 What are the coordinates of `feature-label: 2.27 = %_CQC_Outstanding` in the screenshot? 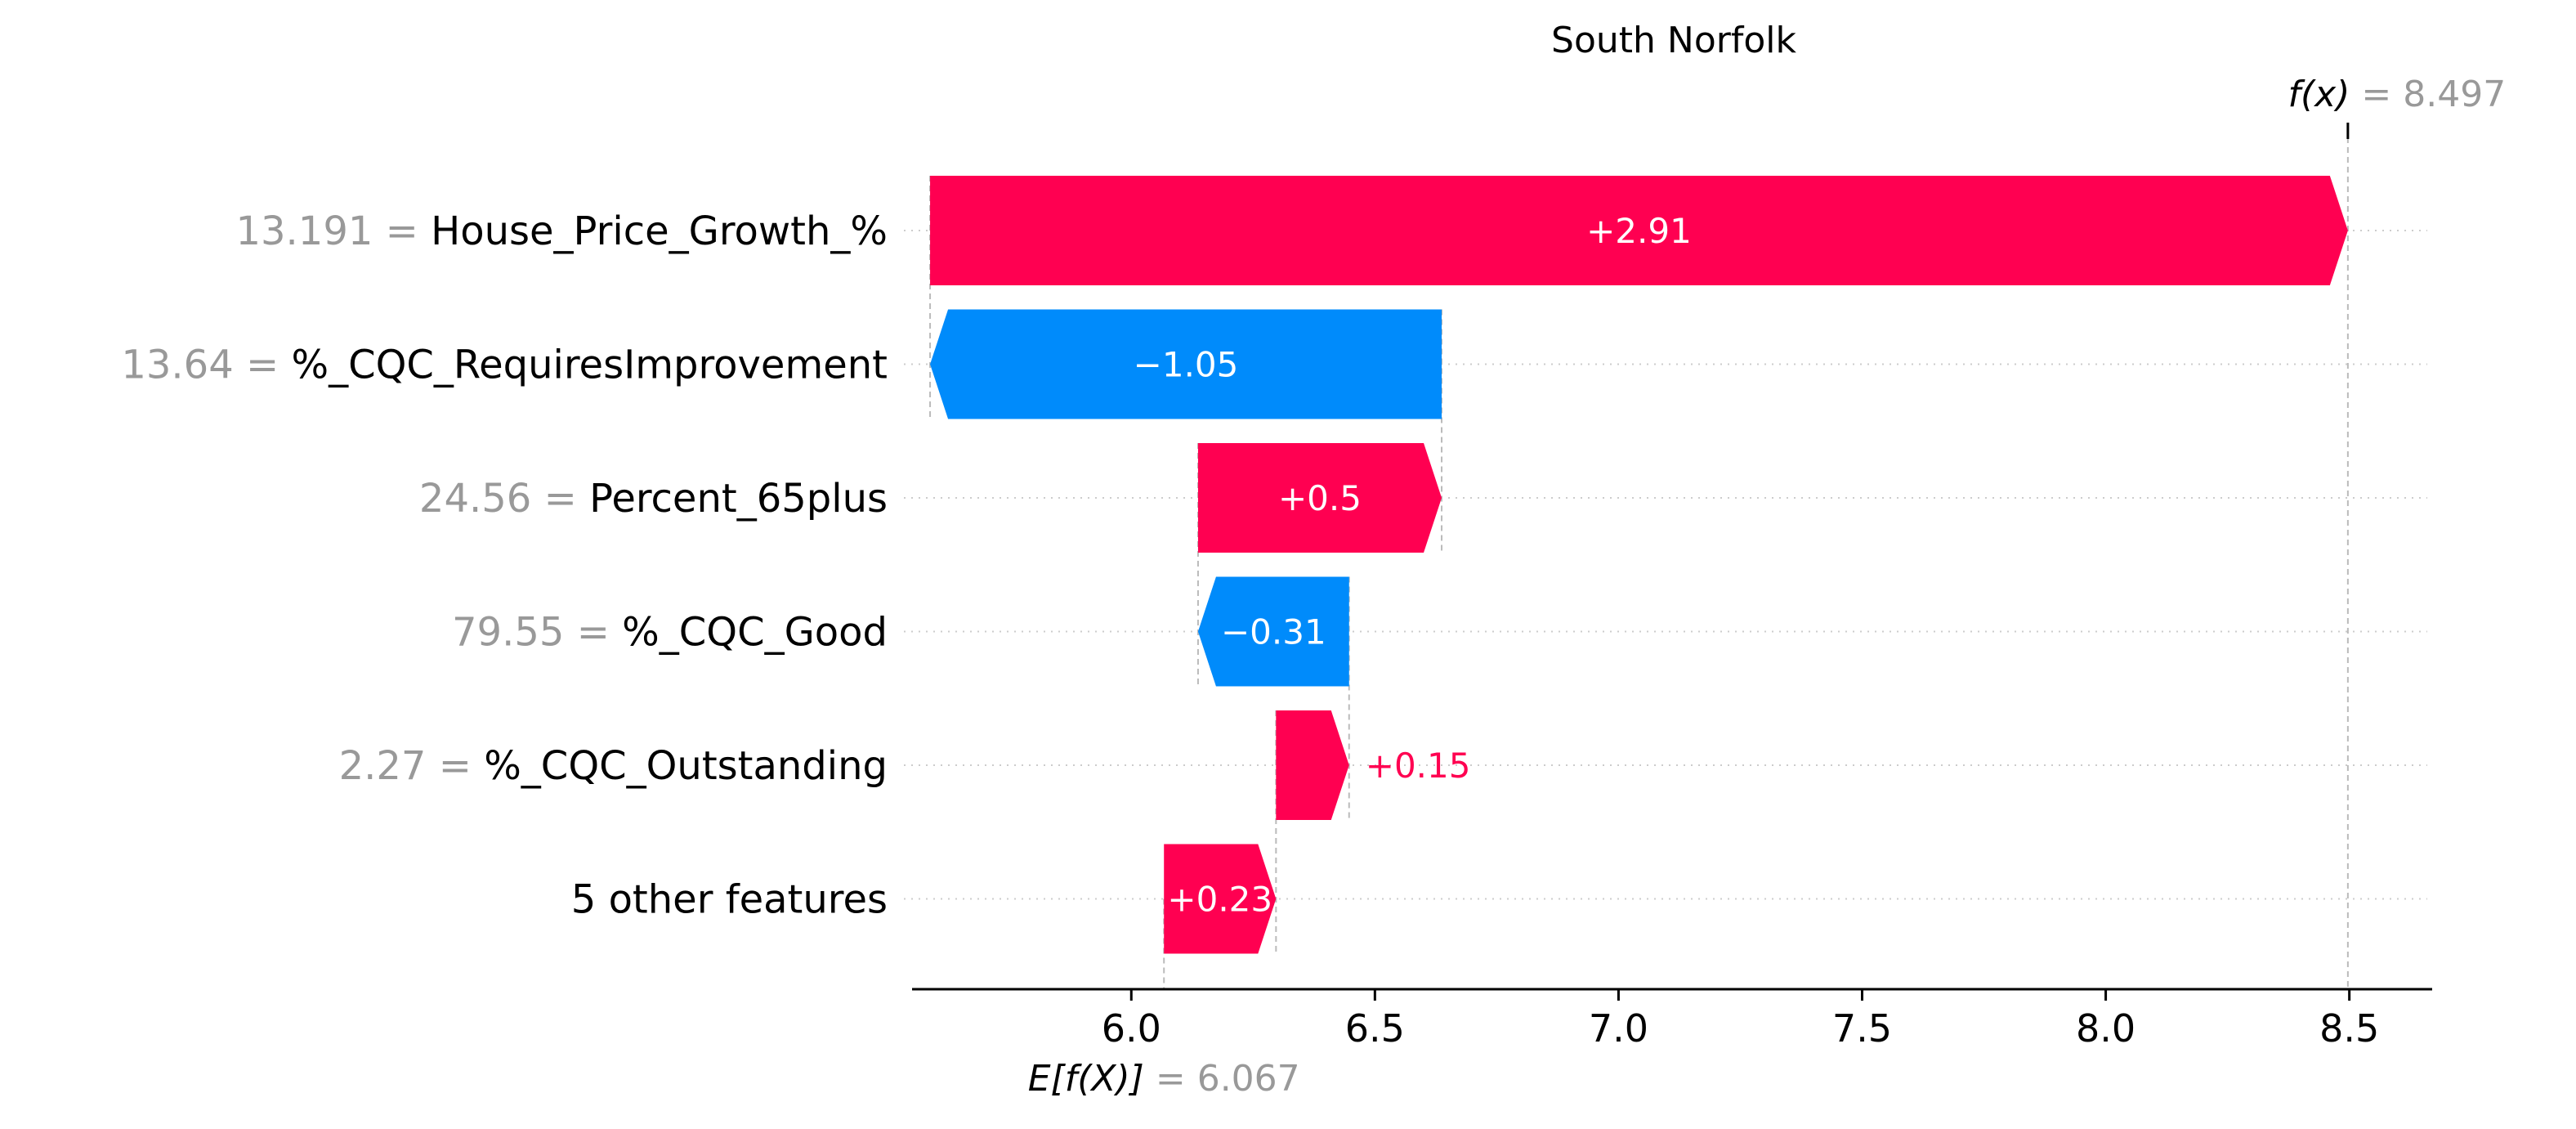 It's located at (613, 766).